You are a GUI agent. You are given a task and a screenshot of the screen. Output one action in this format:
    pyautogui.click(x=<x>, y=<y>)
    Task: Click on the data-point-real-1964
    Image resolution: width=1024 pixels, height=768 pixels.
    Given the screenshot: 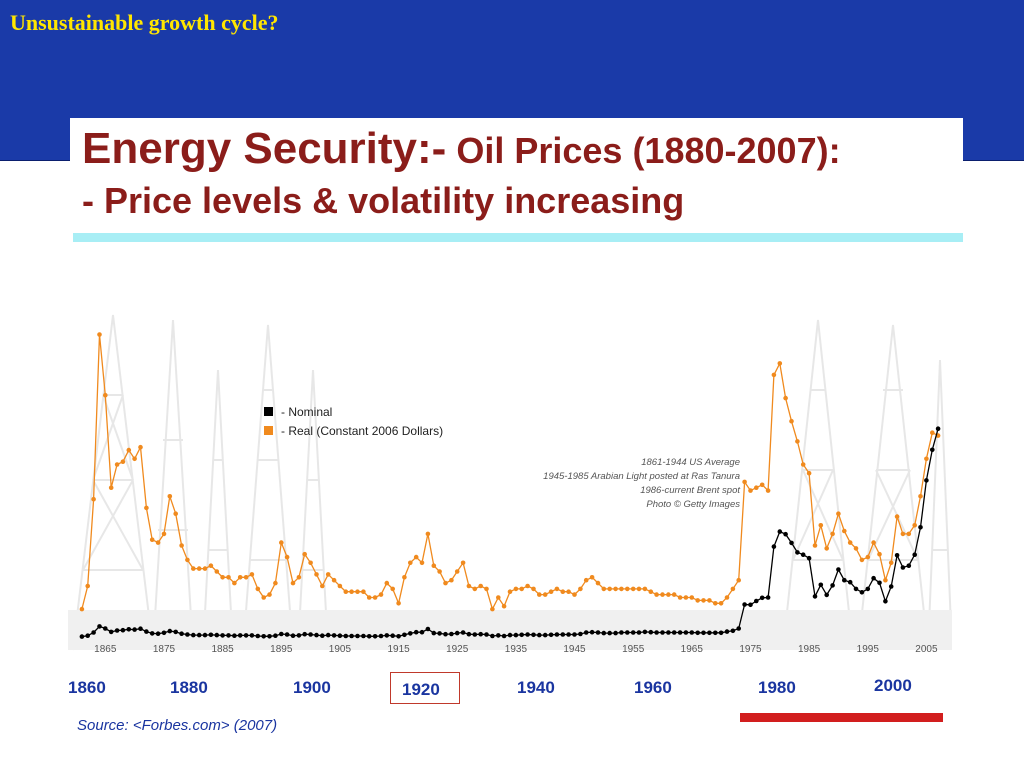 What is the action you would take?
    pyautogui.click(x=686, y=597)
    